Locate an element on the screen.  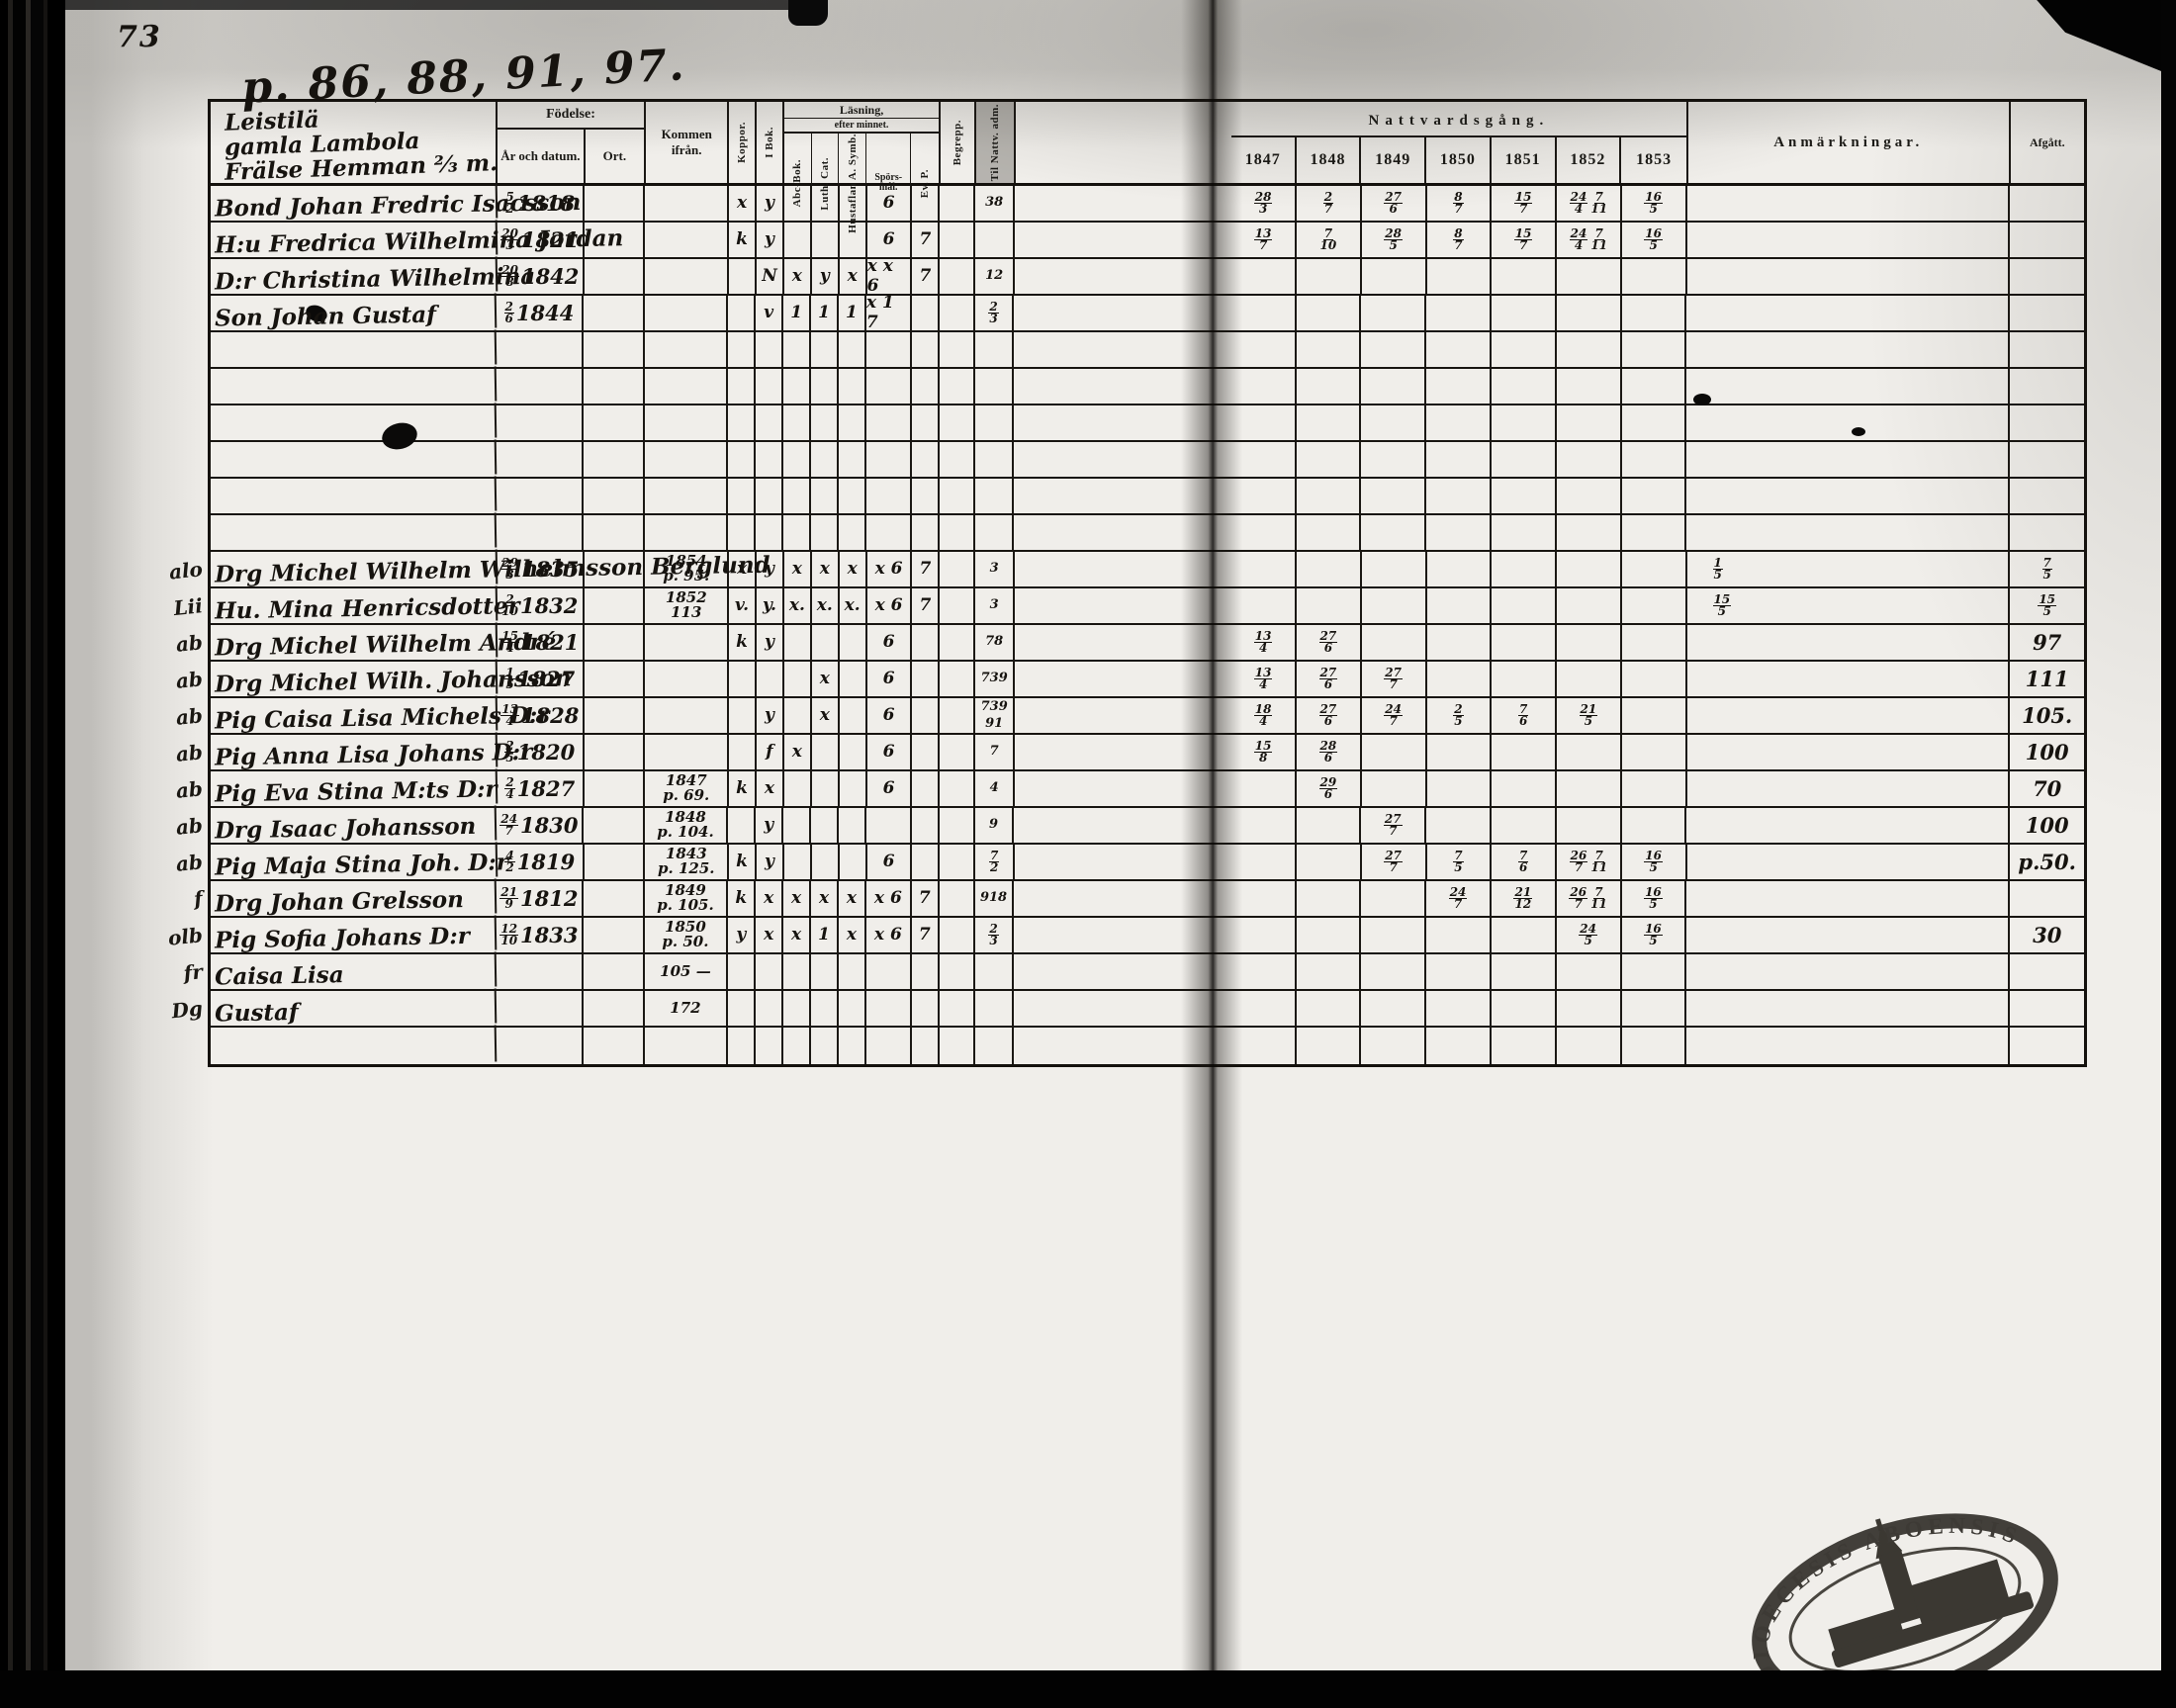
cell-kommen: 105 — is located at coordinates (687, 971).